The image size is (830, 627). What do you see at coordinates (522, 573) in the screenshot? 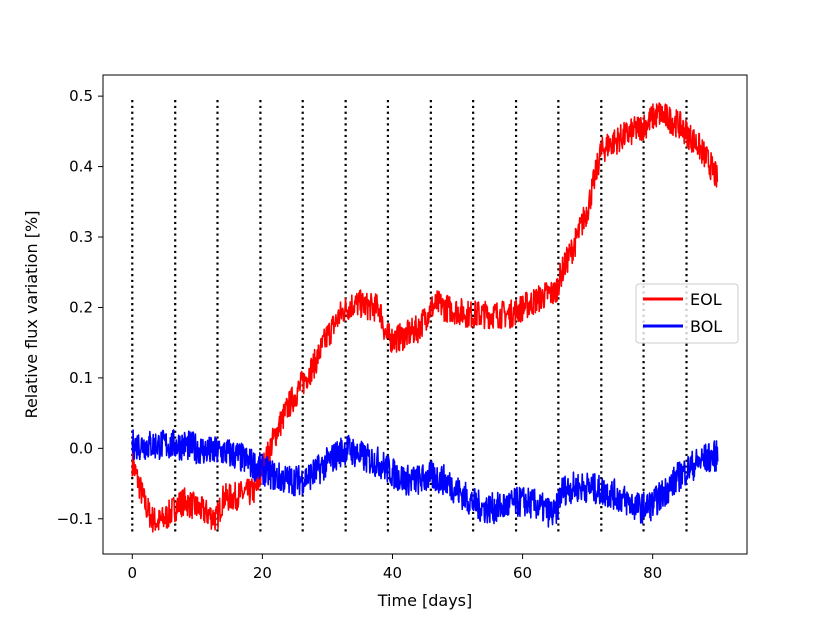
I see `x-tick-label-3: 60` at bounding box center [522, 573].